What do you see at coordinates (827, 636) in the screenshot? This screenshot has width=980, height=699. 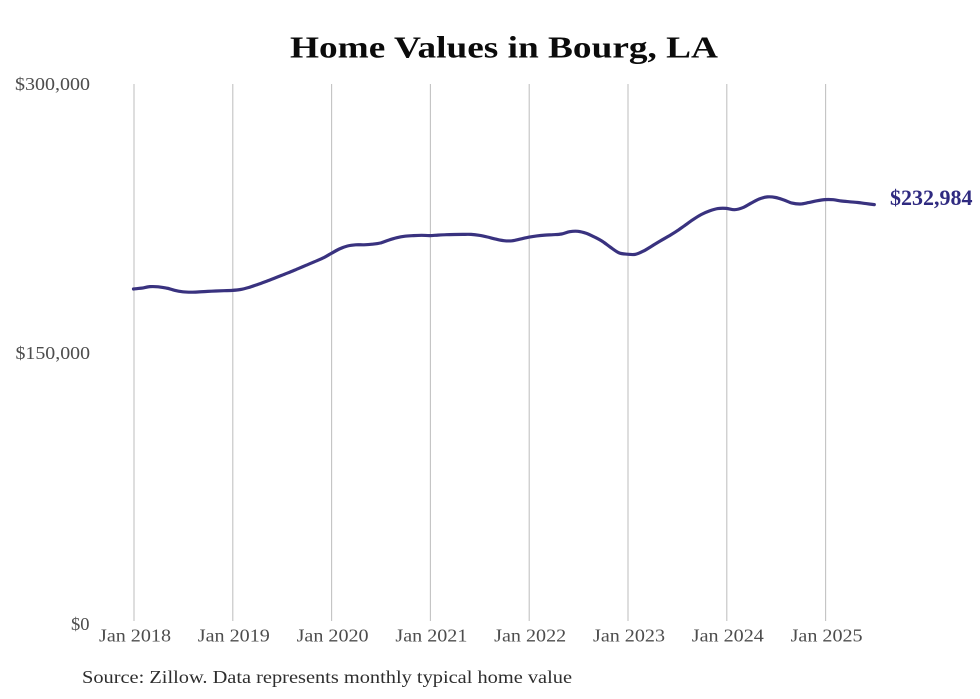 I see `svg-text: Jan 2025` at bounding box center [827, 636].